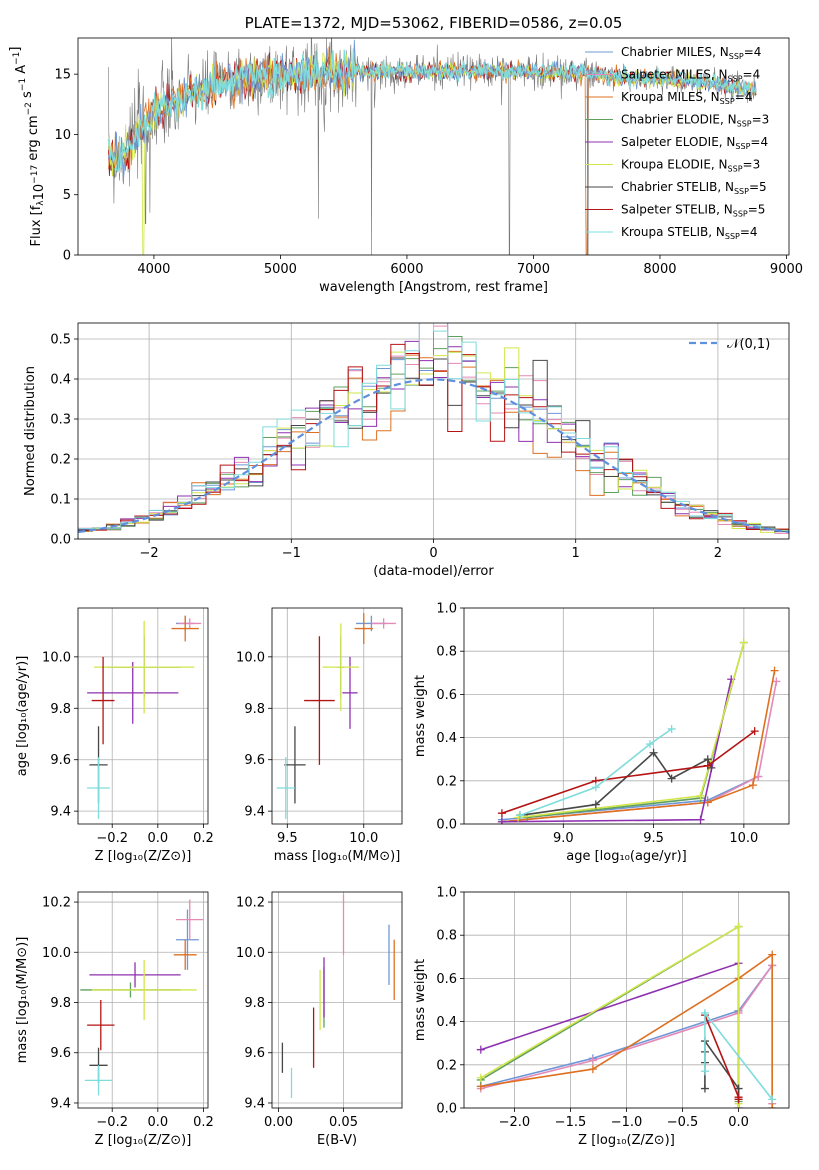 The height and width of the screenshot is (1170, 819). I want to click on plot-area-weight-vs-z, so click(626, 1015).